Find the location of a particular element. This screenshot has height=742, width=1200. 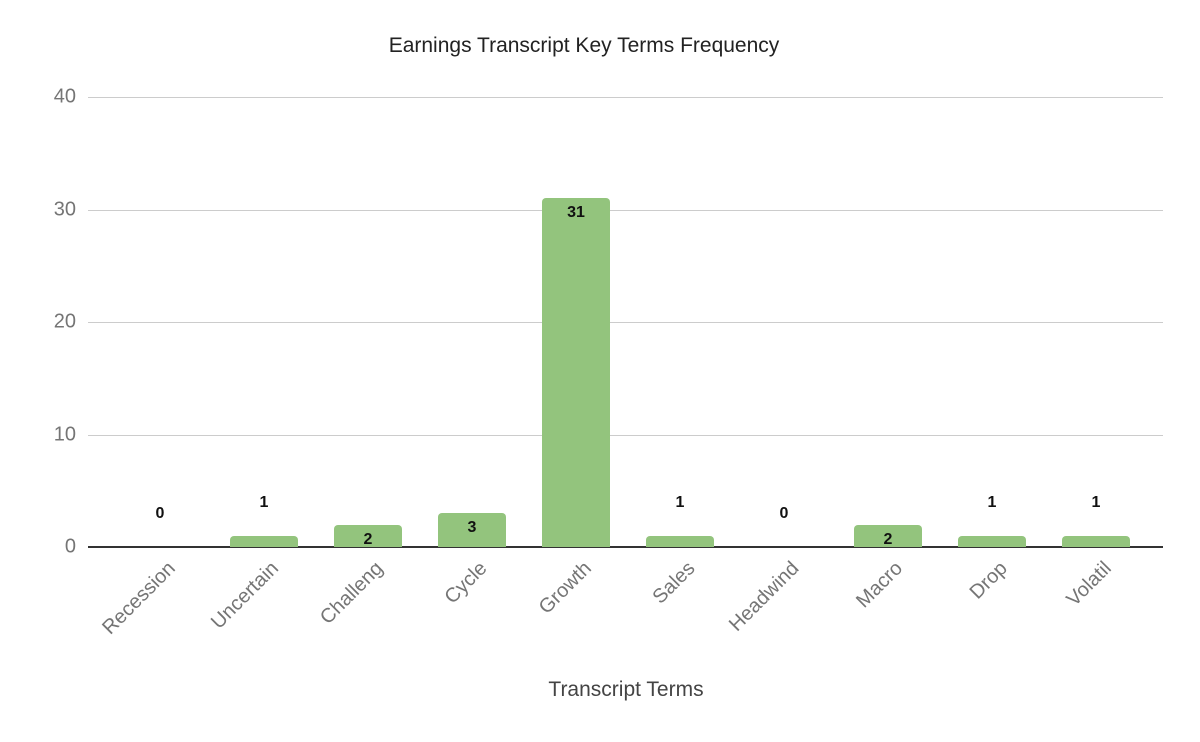

x-tick-label: Cycle is located at coordinates (466, 583).